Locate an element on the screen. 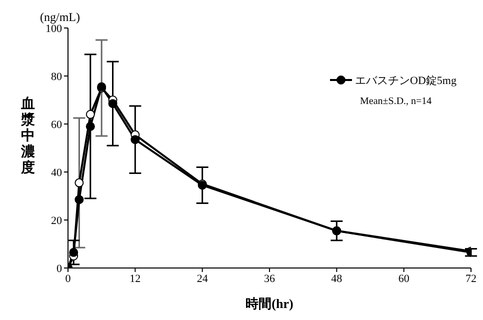 This screenshot has height=320, width=483. legend-label: エバスチンOD錠5mg is located at coordinates (405, 81).